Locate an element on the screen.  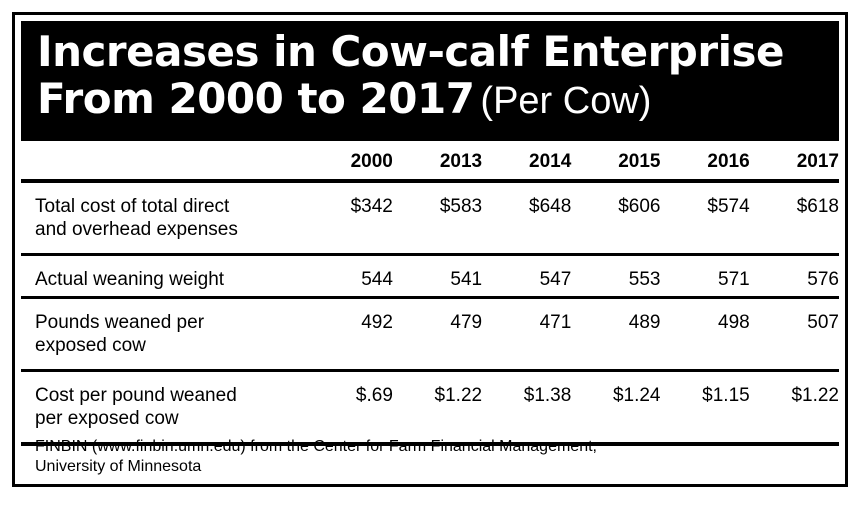
chart-subtitle: (Per Cow) is located at coordinates (566, 101).